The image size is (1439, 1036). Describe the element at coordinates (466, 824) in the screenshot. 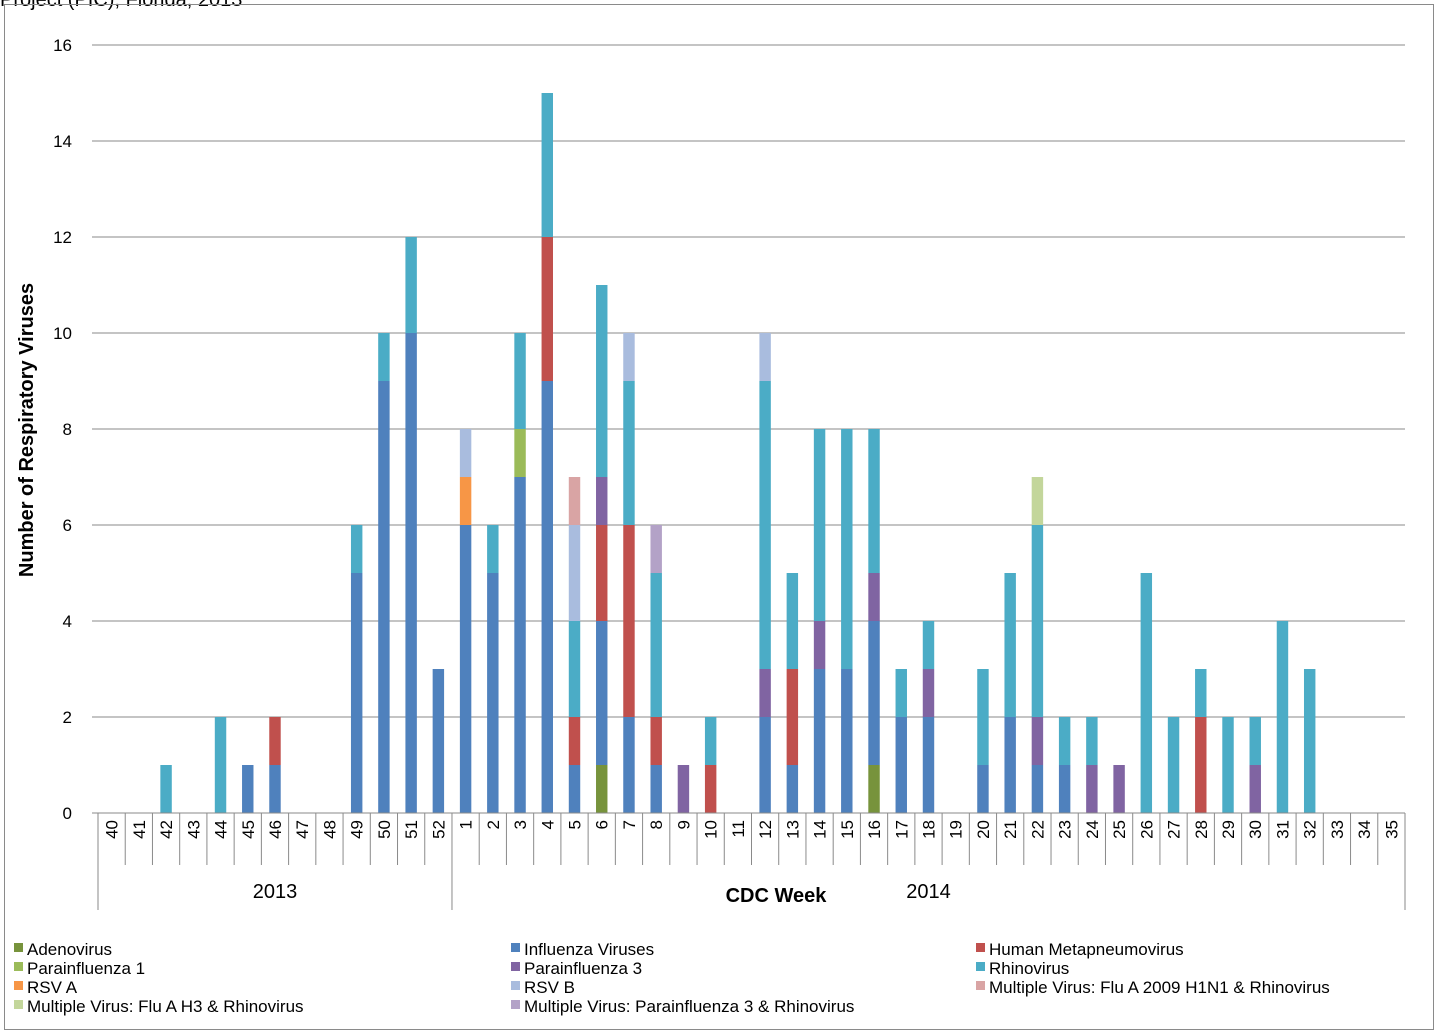

I see `x-tick-label: 1` at that location.